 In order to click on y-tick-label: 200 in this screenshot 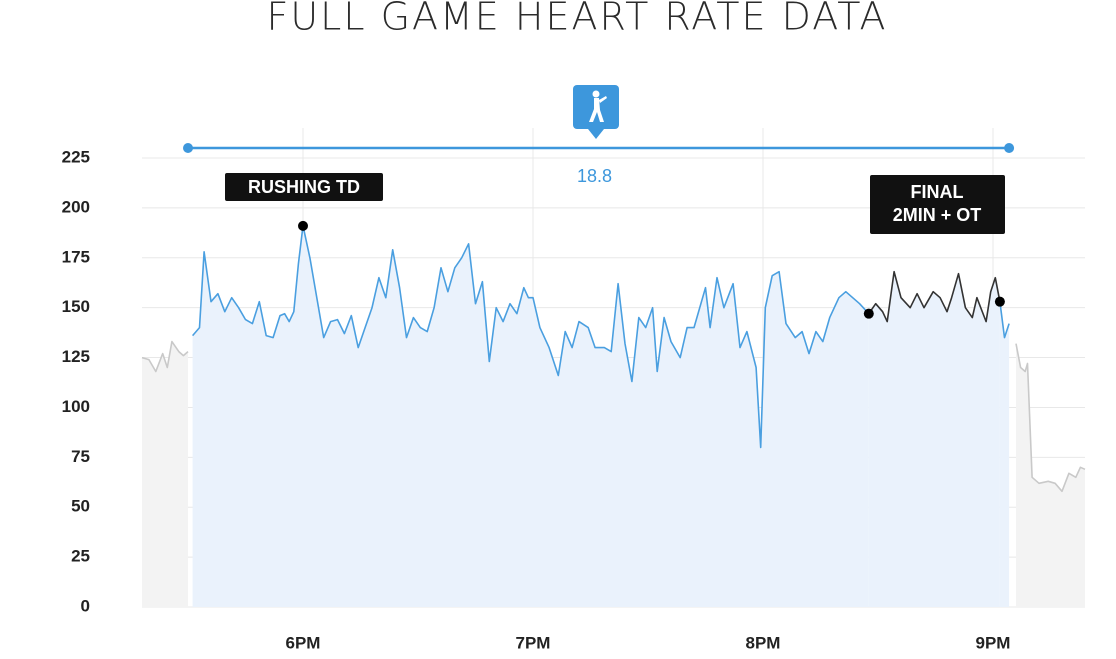, I will do `click(76, 206)`.